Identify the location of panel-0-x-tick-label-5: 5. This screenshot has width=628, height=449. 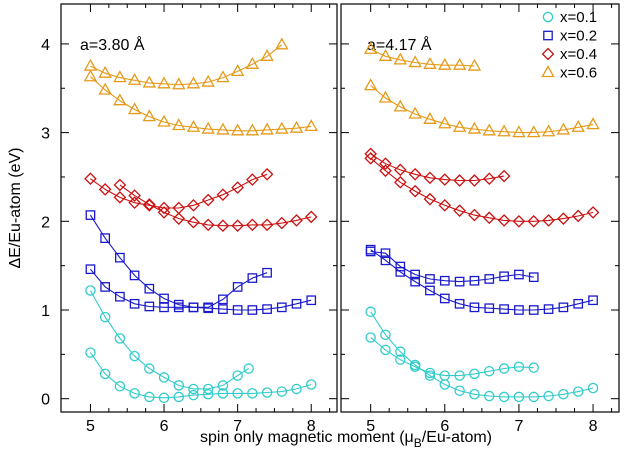
(90, 426).